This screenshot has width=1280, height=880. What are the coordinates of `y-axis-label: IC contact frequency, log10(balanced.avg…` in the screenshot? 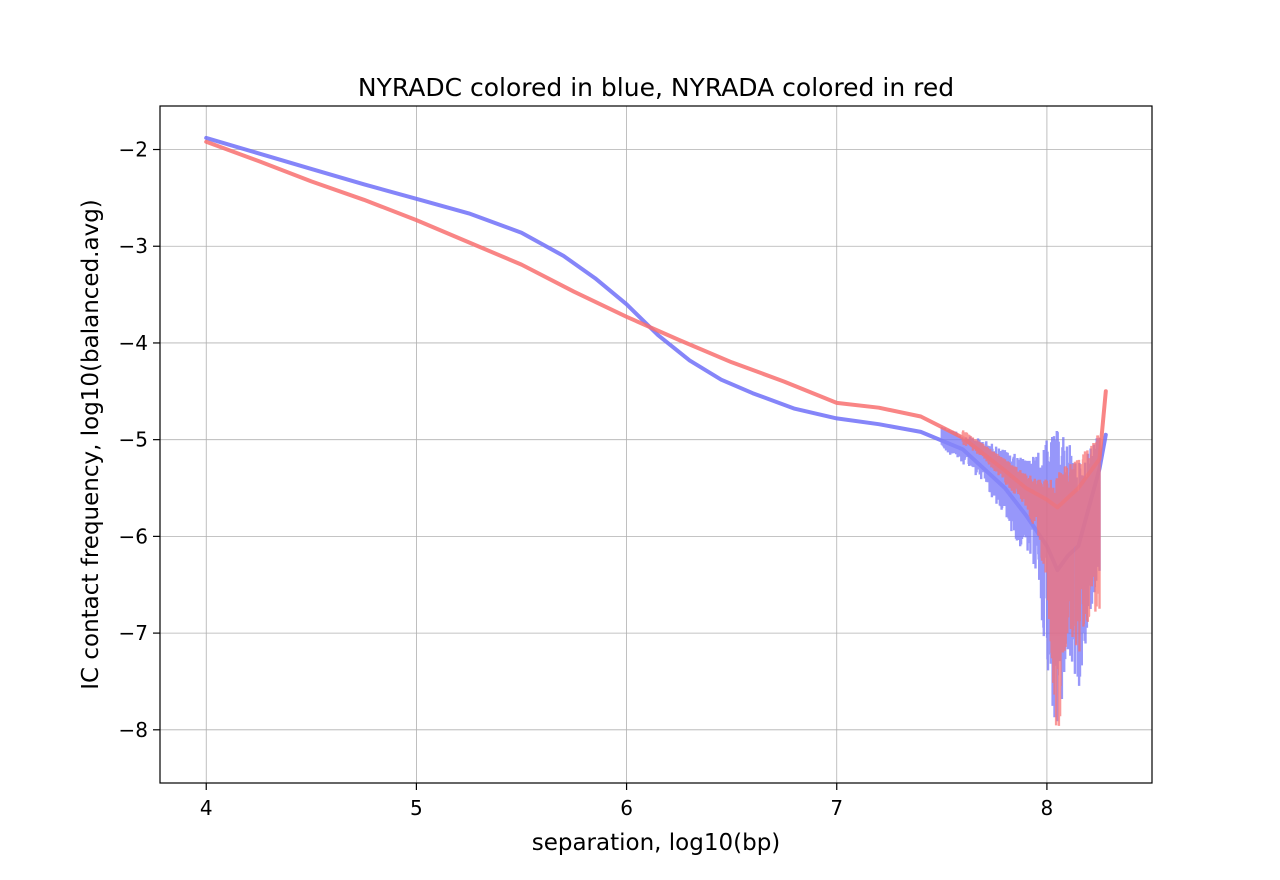 It's located at (91, 444).